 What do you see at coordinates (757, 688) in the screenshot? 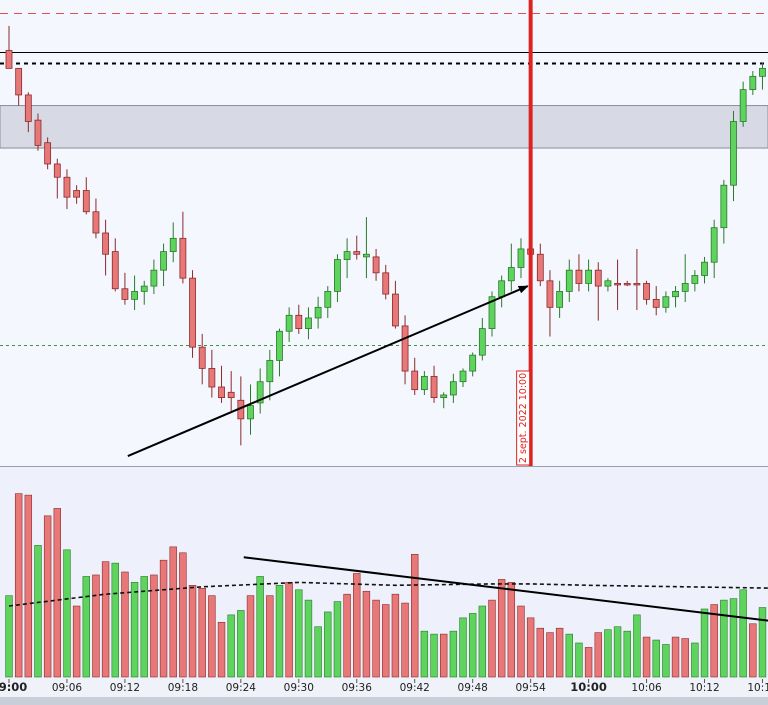
I see `x-tick-label: 10:18` at bounding box center [757, 688].